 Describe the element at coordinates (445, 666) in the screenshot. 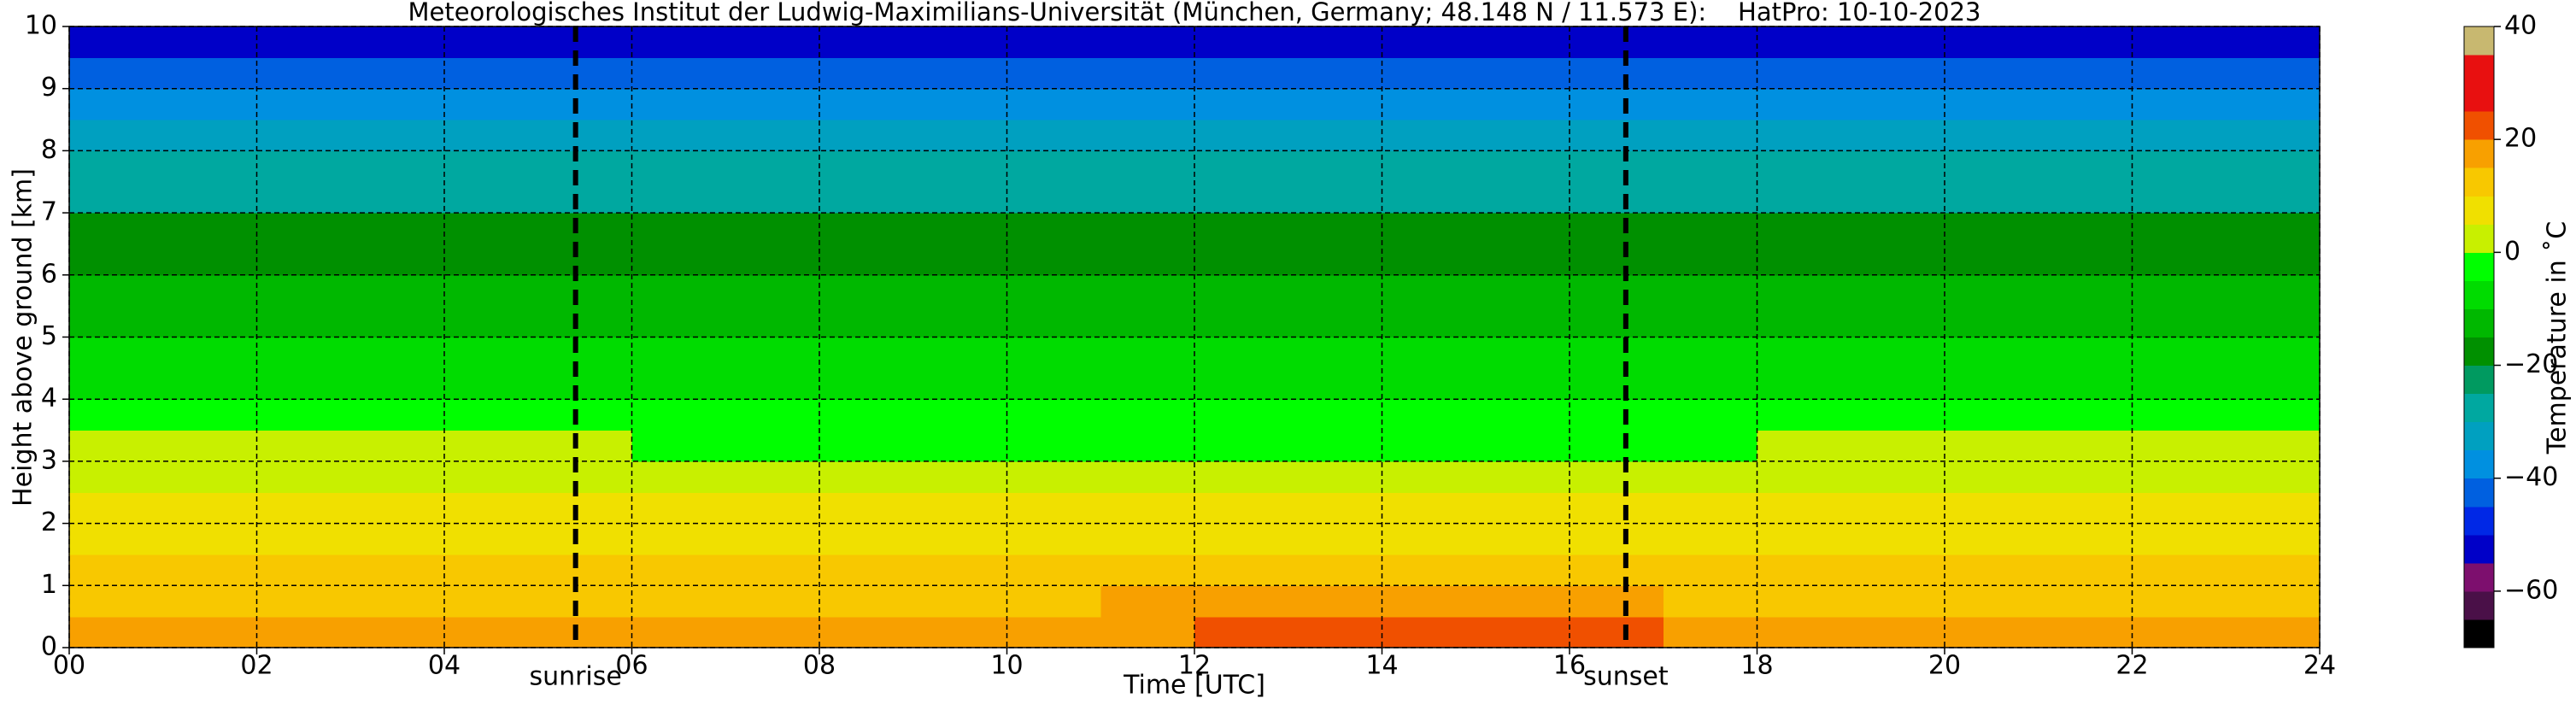

I see `x-tick-label: 04` at that location.